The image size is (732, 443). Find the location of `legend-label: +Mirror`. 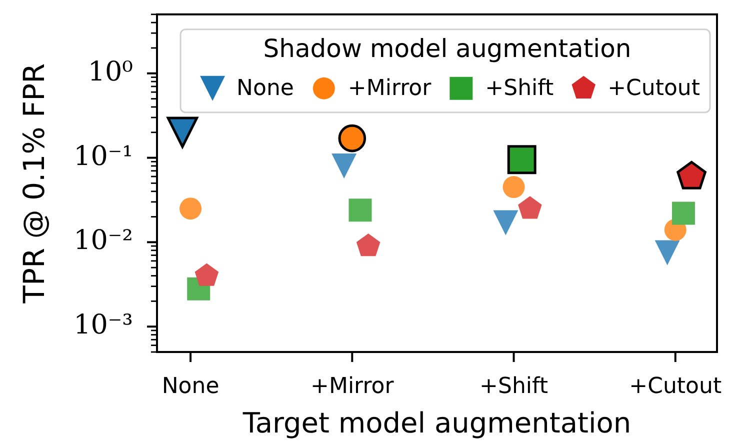

legend-label: +Mirror is located at coordinates (390, 89).